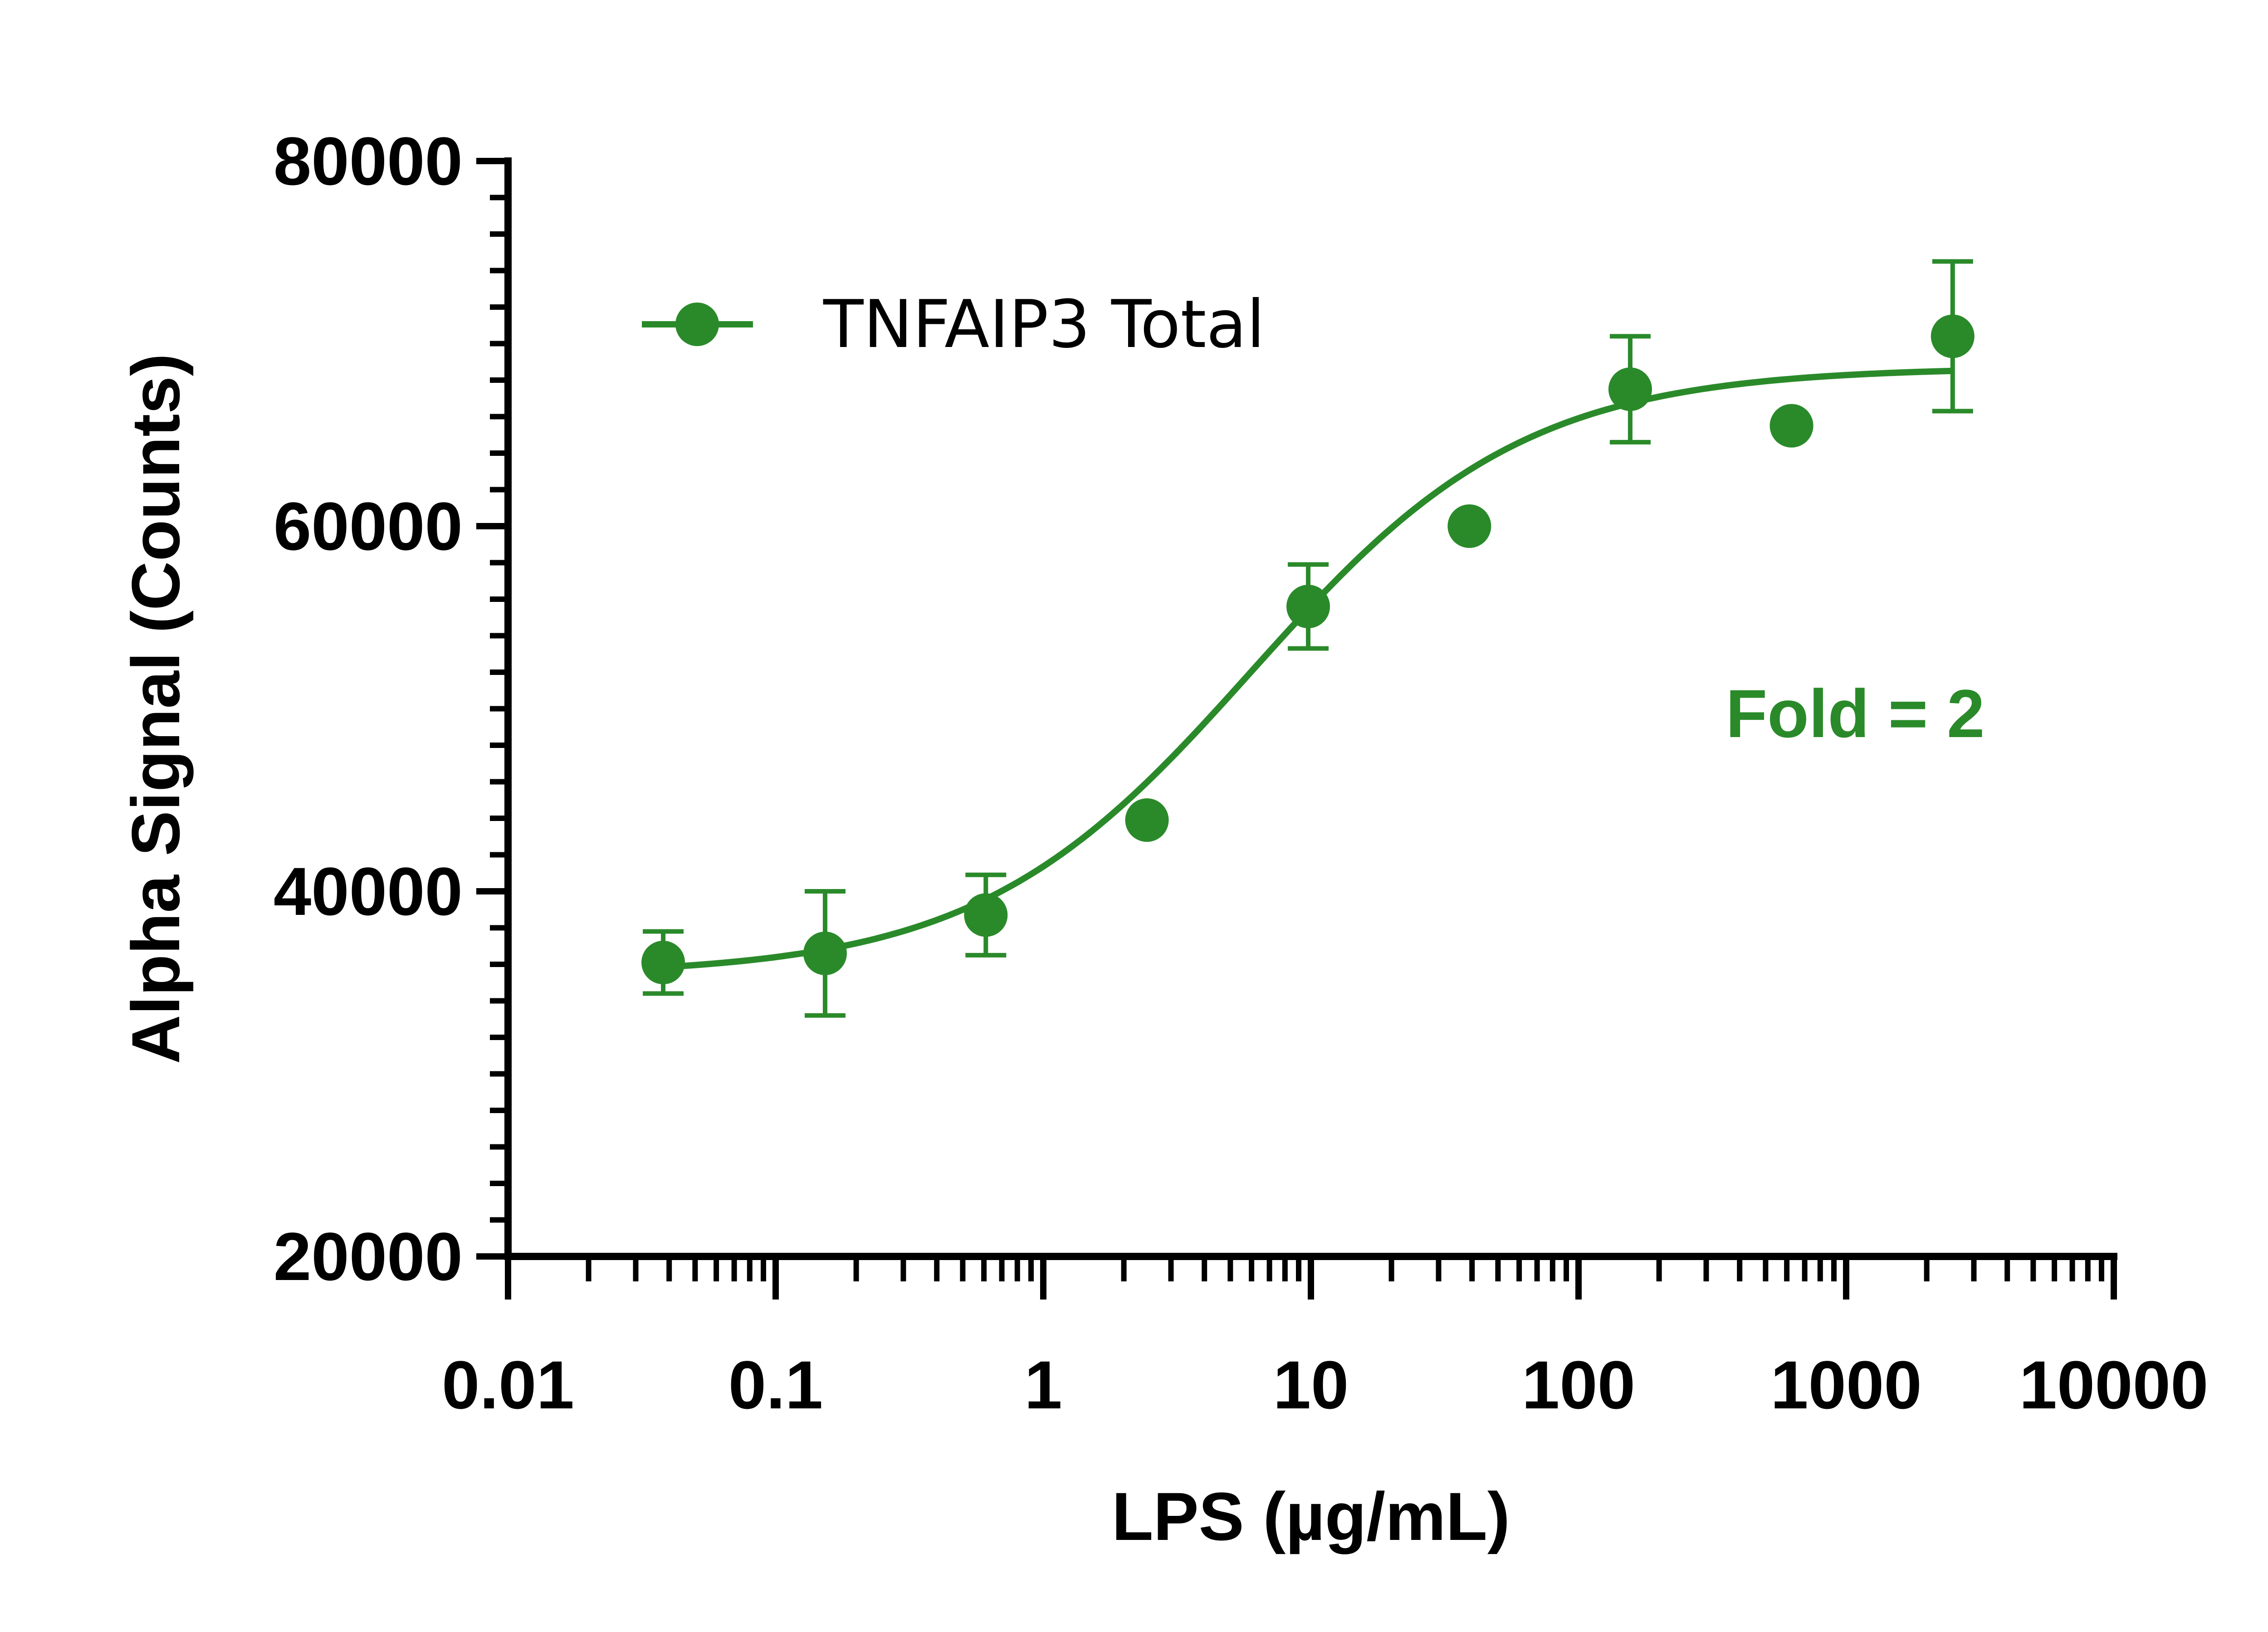 This screenshot has height=1632, width=2268. What do you see at coordinates (776, 1385) in the screenshot?
I see `x-tick-label: 0.1` at bounding box center [776, 1385].